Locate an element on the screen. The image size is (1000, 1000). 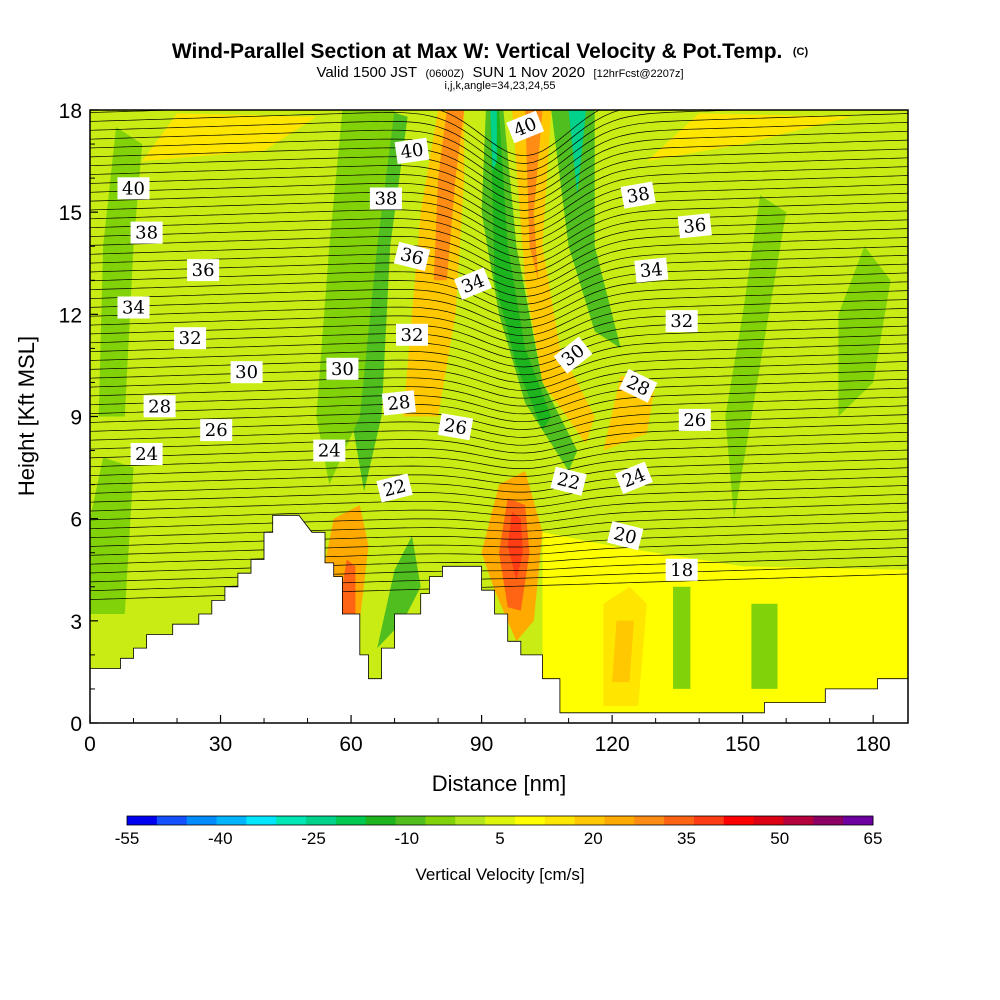
contour-label: 32 is located at coordinates (190, 338).